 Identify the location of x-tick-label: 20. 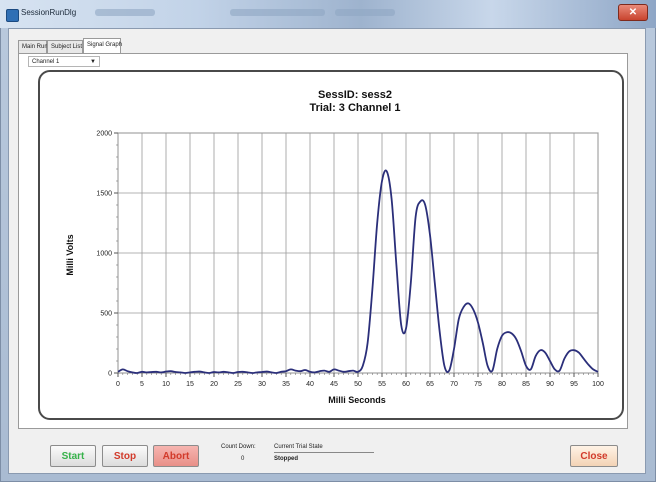
(214, 384).